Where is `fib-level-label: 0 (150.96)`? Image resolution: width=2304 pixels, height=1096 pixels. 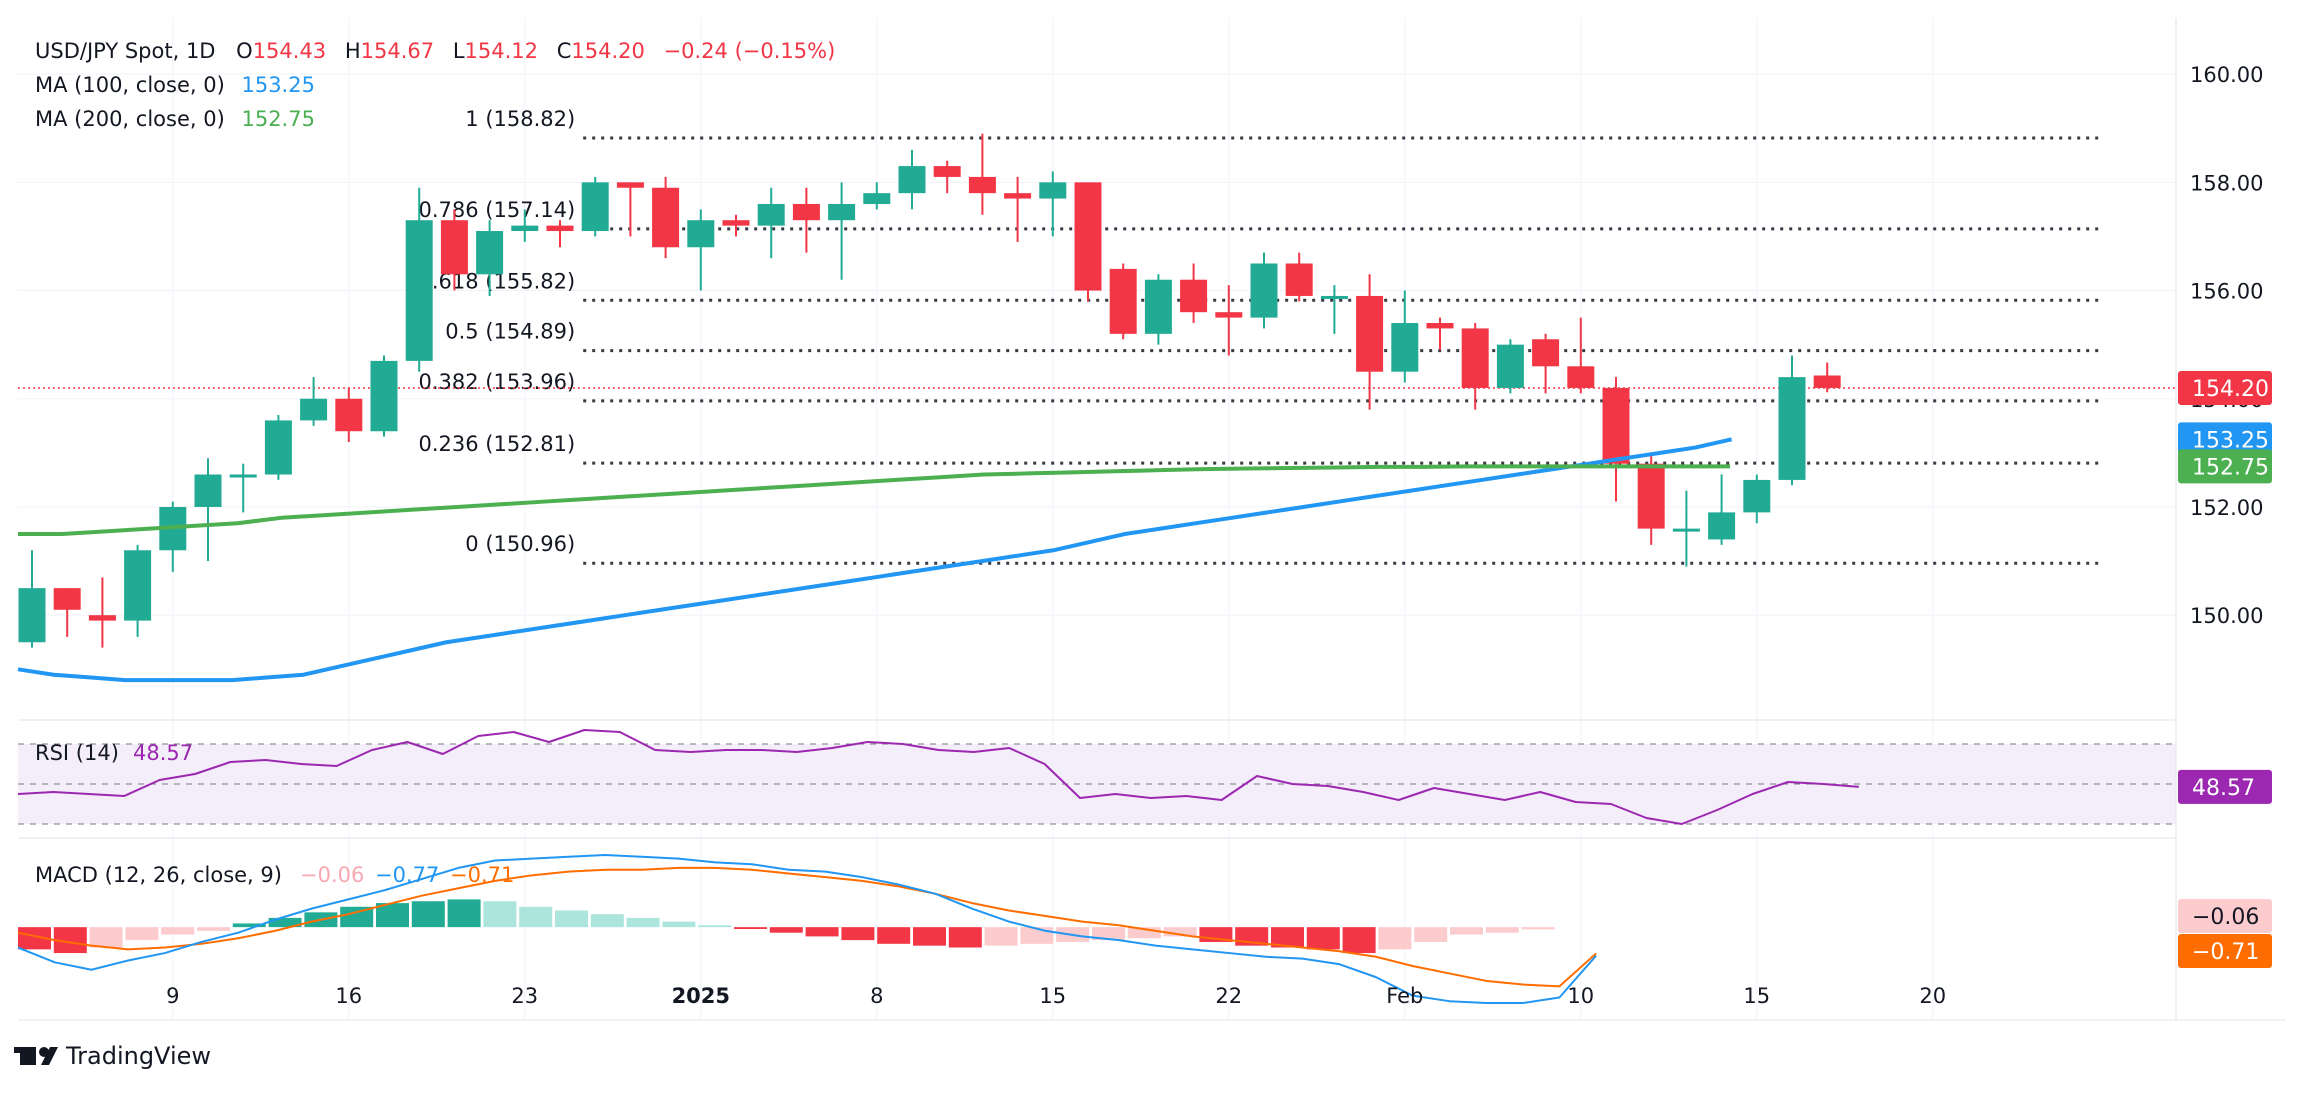 fib-level-label: 0 (150.96) is located at coordinates (520, 544).